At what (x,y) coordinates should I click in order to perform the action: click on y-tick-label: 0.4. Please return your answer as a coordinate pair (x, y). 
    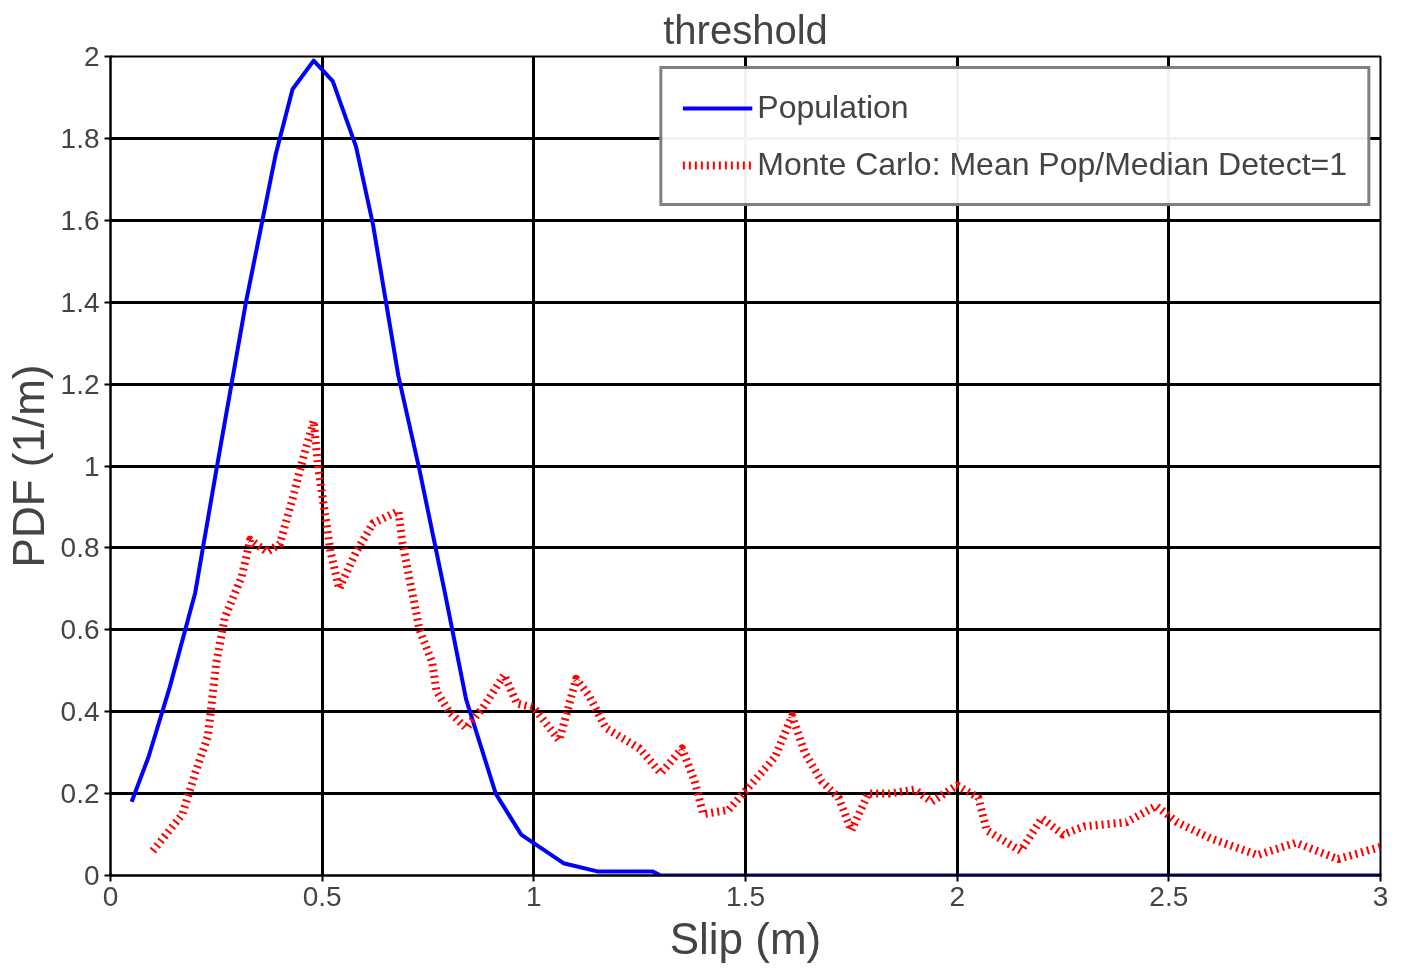
    Looking at the image, I should click on (80, 712).